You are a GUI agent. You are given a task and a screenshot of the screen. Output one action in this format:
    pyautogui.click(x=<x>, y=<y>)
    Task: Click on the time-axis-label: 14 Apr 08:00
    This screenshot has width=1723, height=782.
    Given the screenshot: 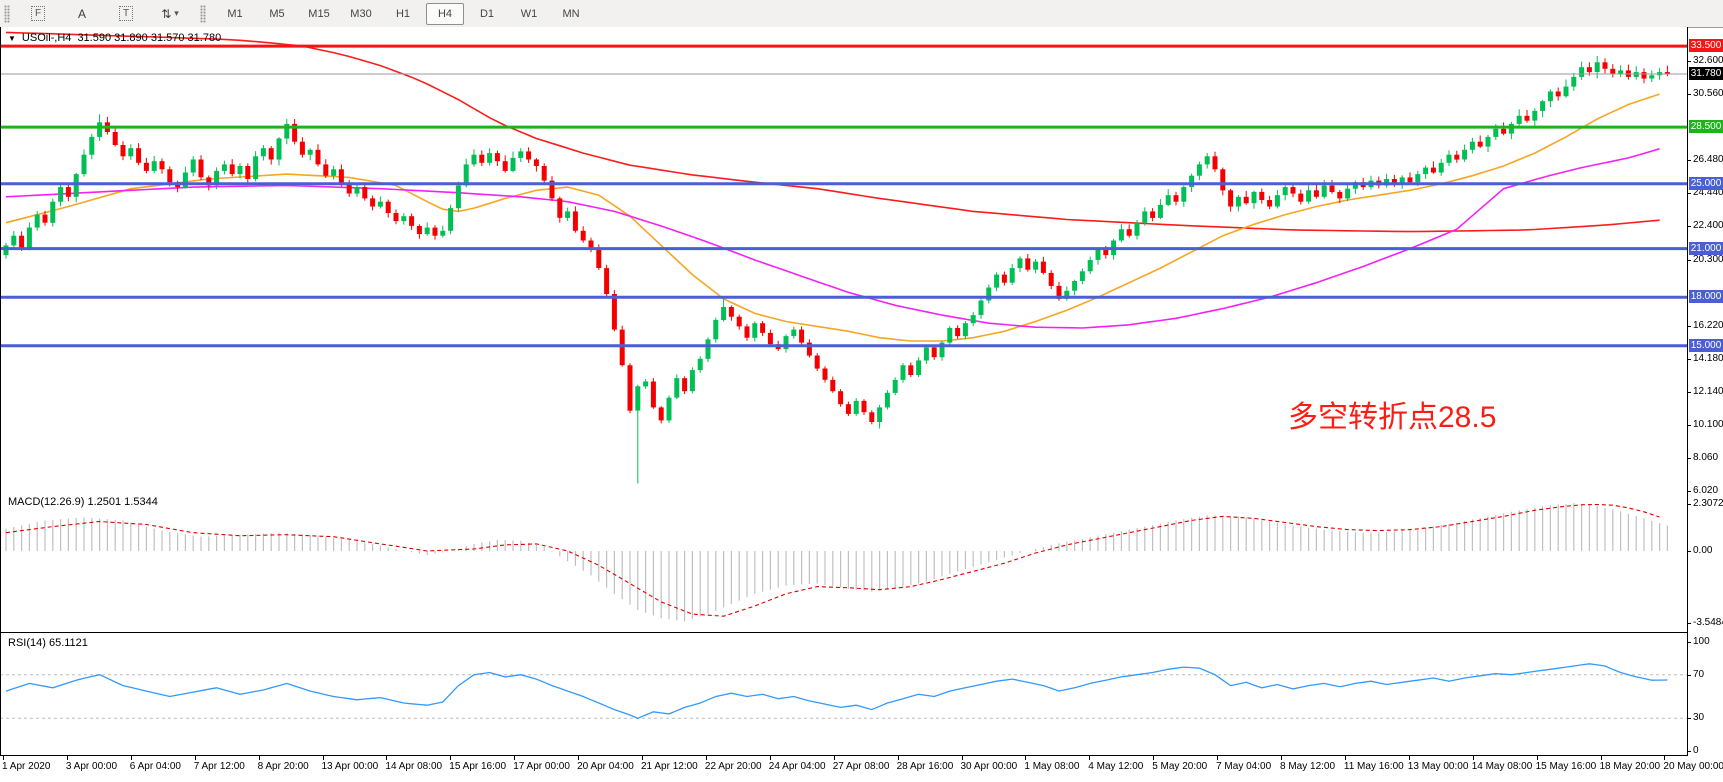 What is the action you would take?
    pyautogui.click(x=414, y=766)
    